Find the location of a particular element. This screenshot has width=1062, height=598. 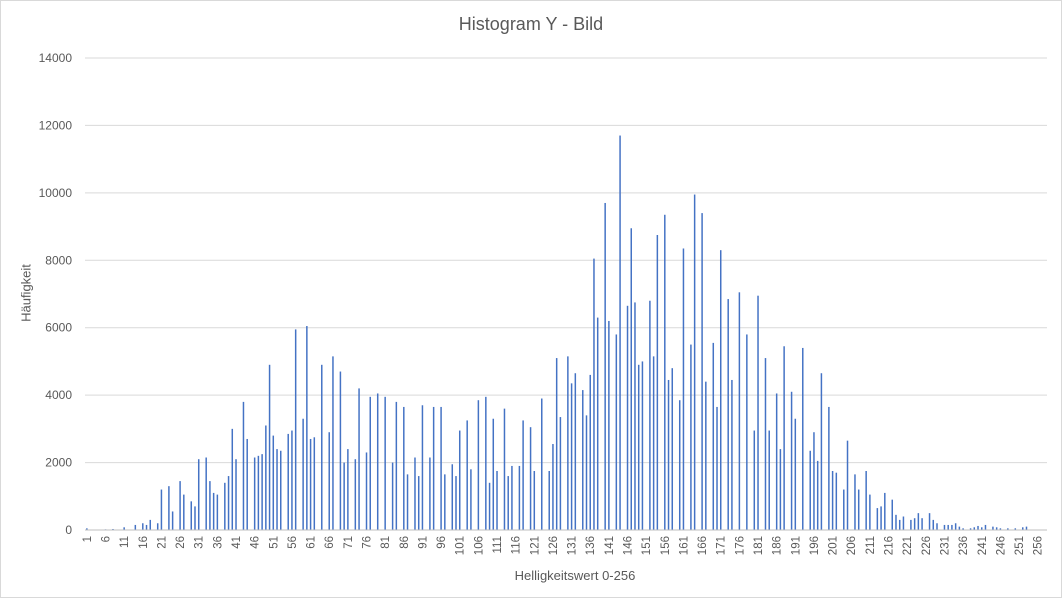

y-tick-label: 4000 is located at coordinates (58, 395).